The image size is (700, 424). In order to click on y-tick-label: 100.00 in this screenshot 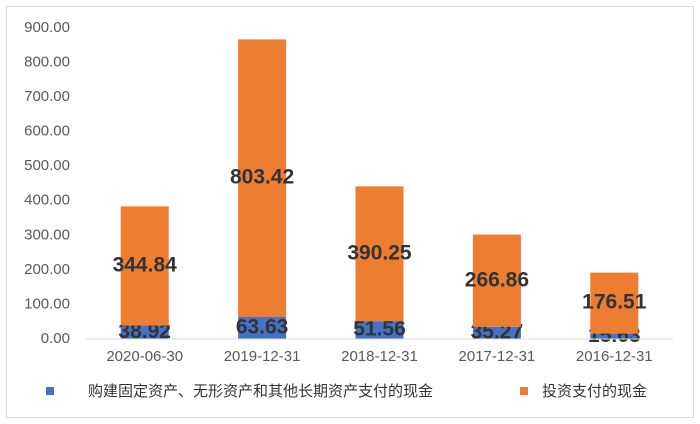, I will do `click(47, 303)`.